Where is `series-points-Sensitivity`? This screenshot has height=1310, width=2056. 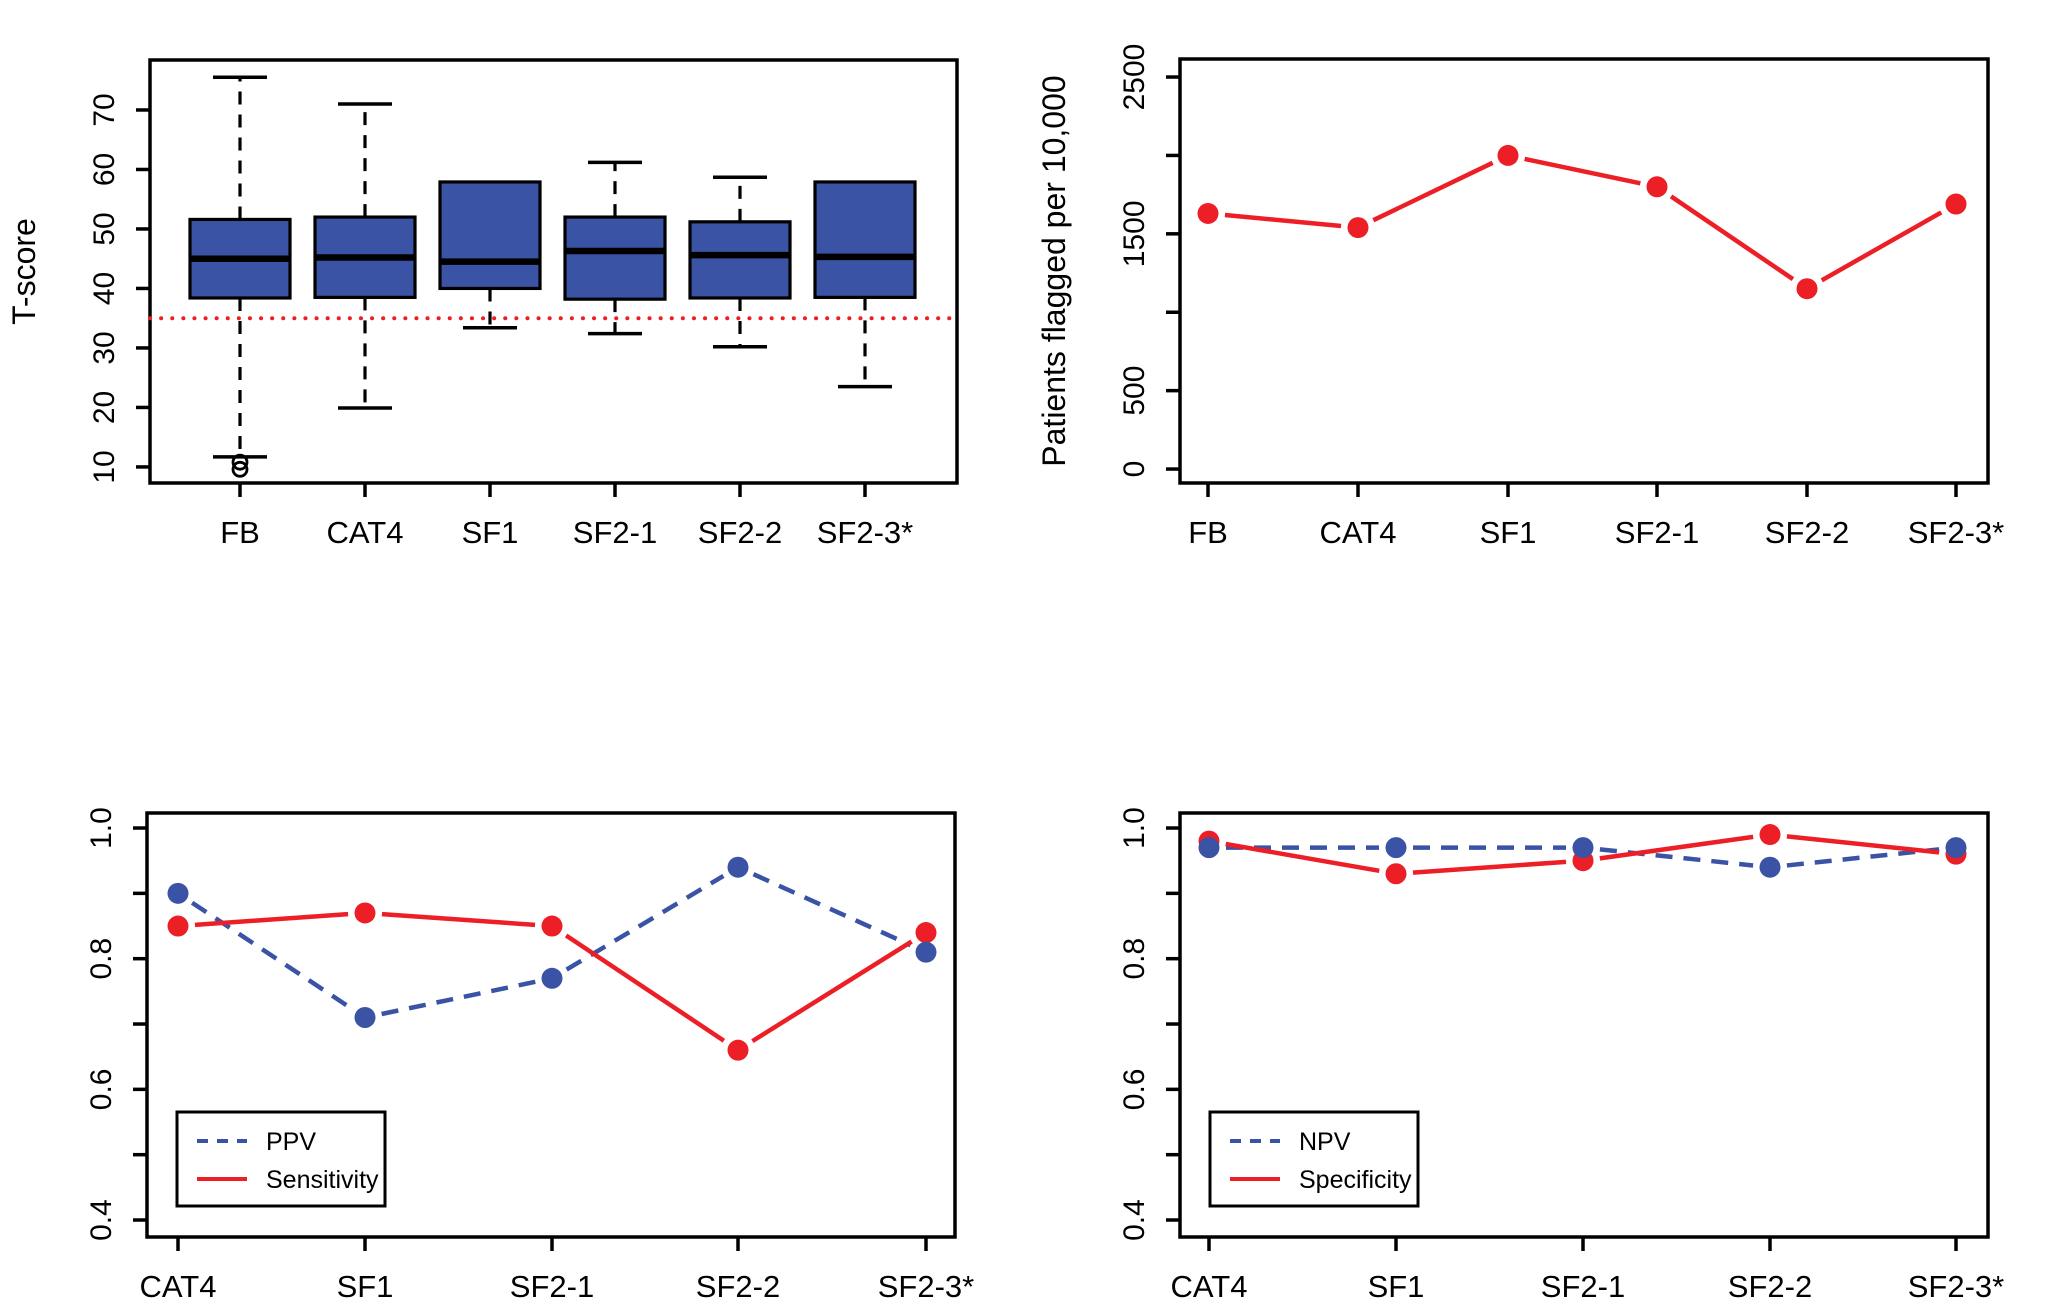 series-points-Sensitivity is located at coordinates (552, 981).